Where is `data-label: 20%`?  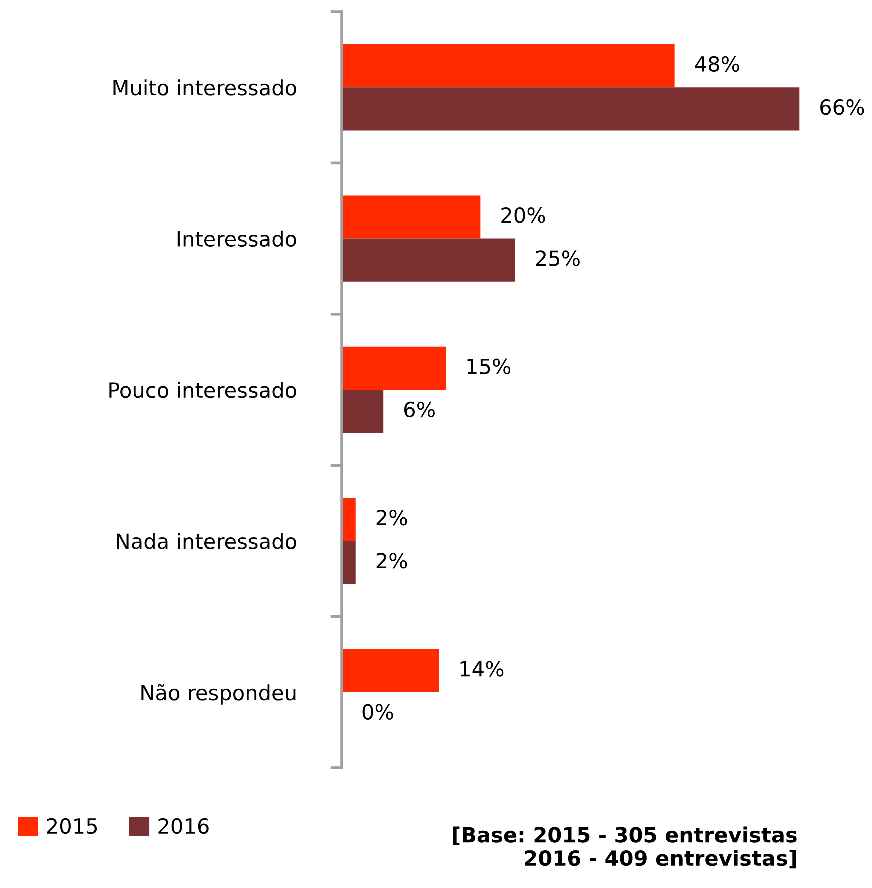 data-label: 20% is located at coordinates (524, 216).